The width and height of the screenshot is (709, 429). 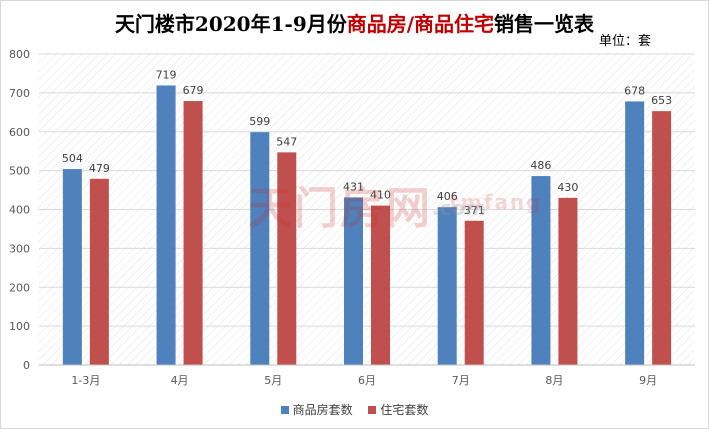 What do you see at coordinates (353, 186) in the screenshot?
I see `data-label: 431` at bounding box center [353, 186].